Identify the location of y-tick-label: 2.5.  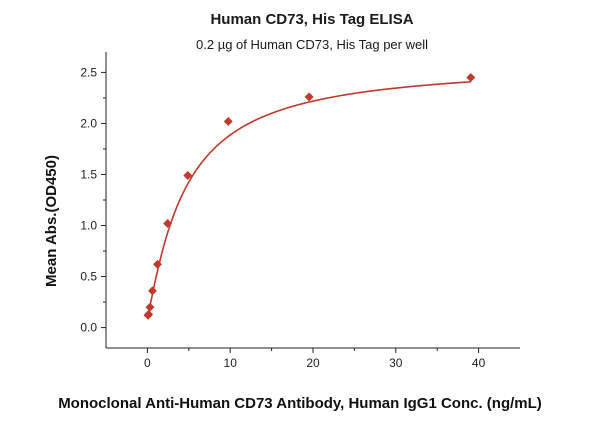
(88, 72).